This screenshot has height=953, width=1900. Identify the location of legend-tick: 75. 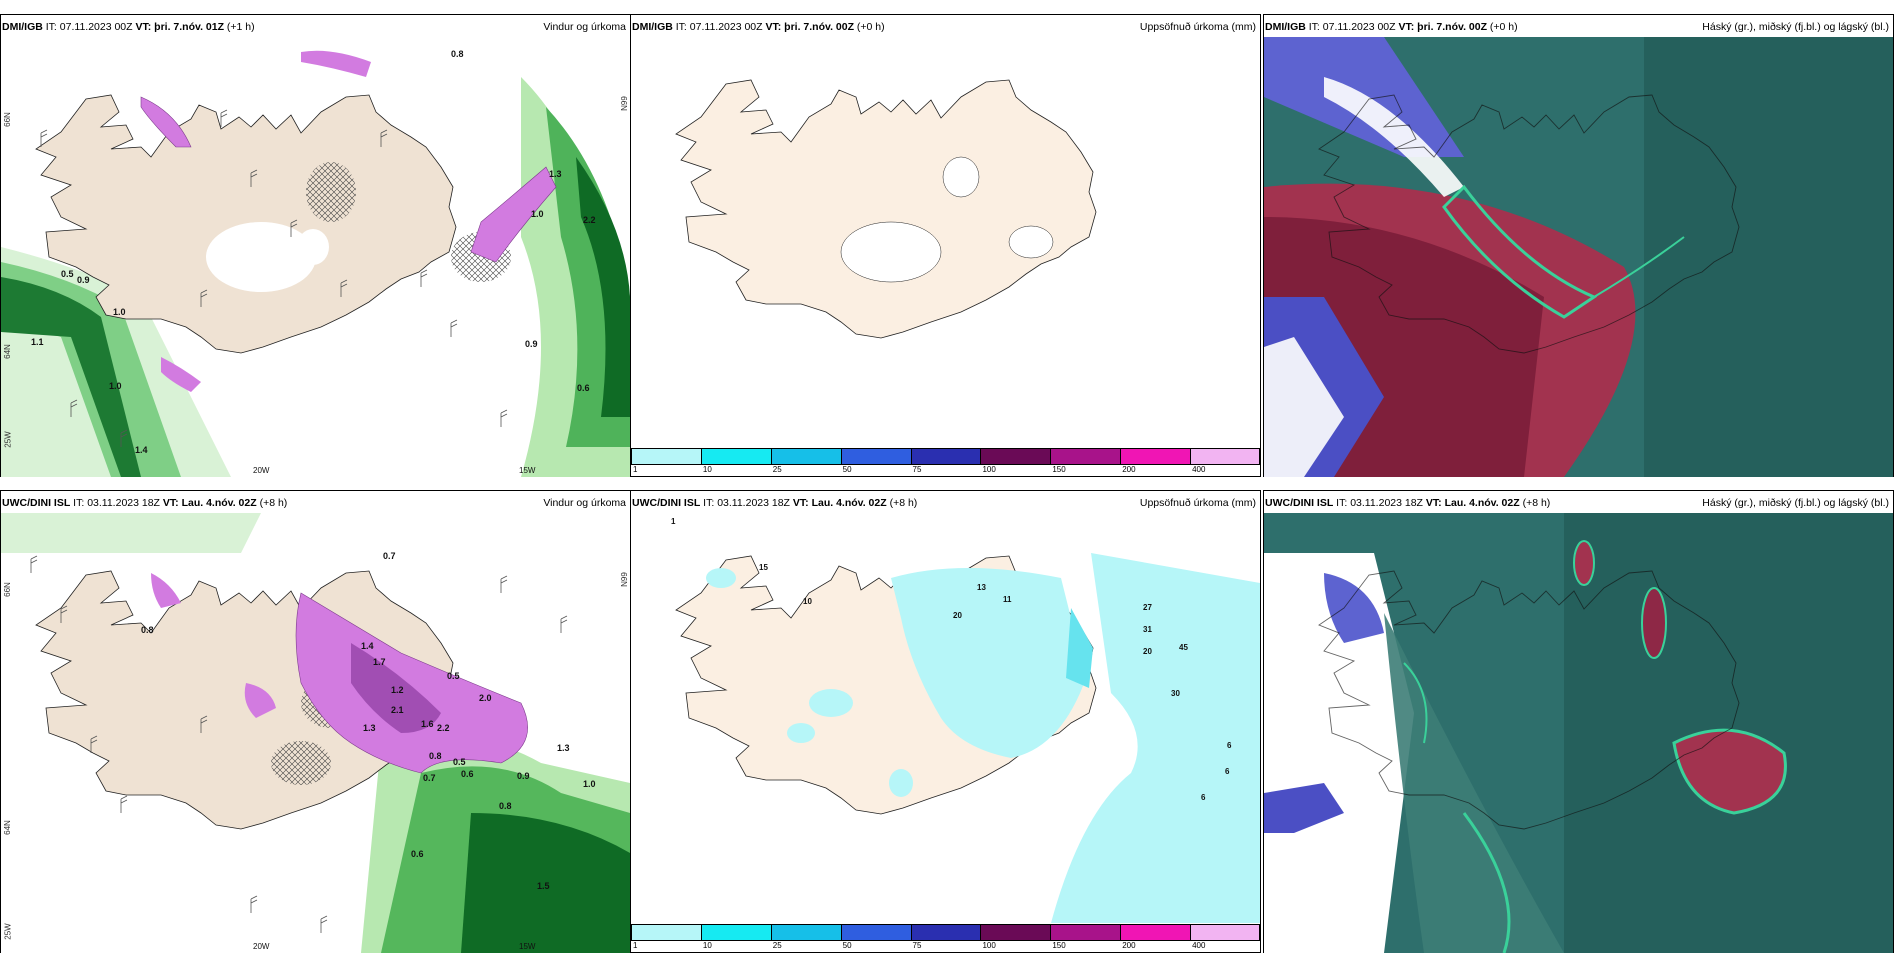
(917, 469).